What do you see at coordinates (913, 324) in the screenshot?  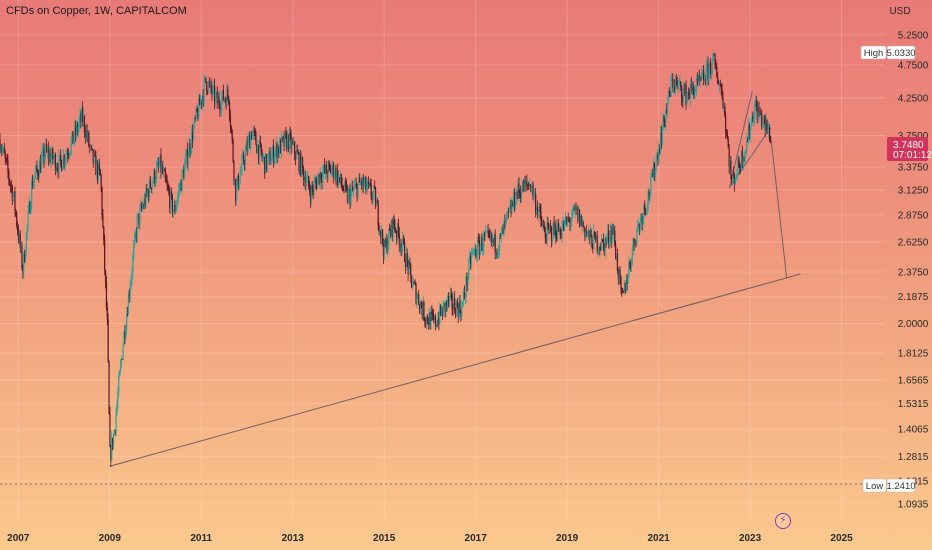 I see `y-tick-label: 2.0000` at bounding box center [913, 324].